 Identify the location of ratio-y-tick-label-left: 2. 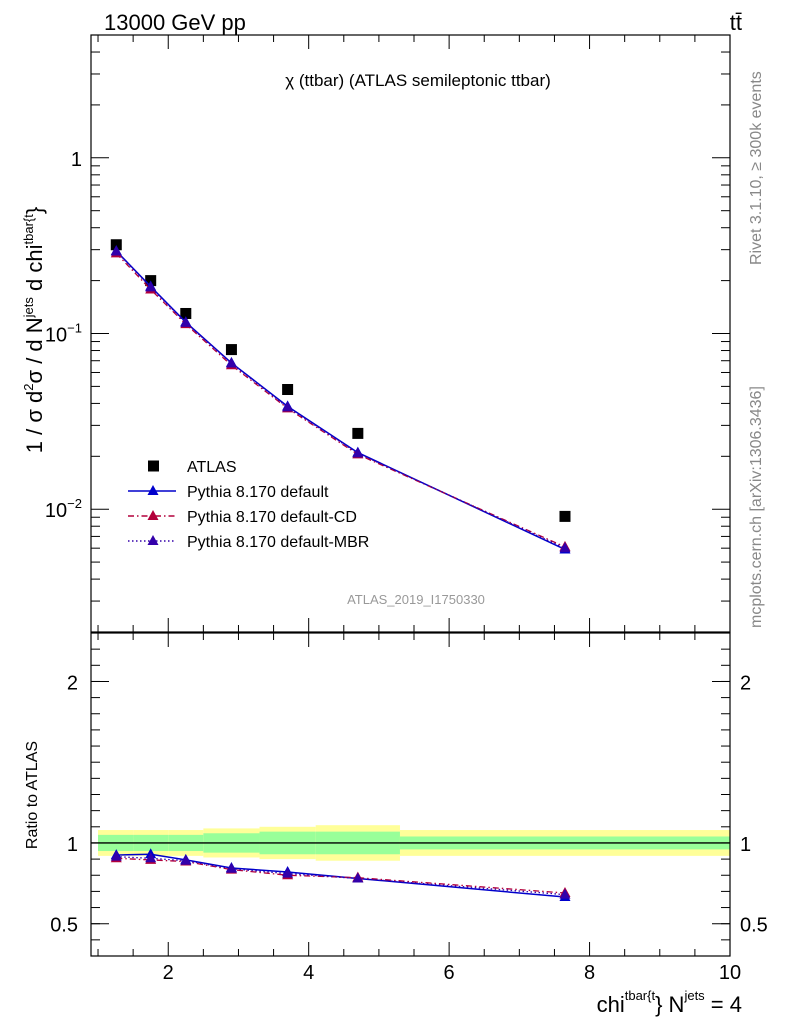
(72, 683).